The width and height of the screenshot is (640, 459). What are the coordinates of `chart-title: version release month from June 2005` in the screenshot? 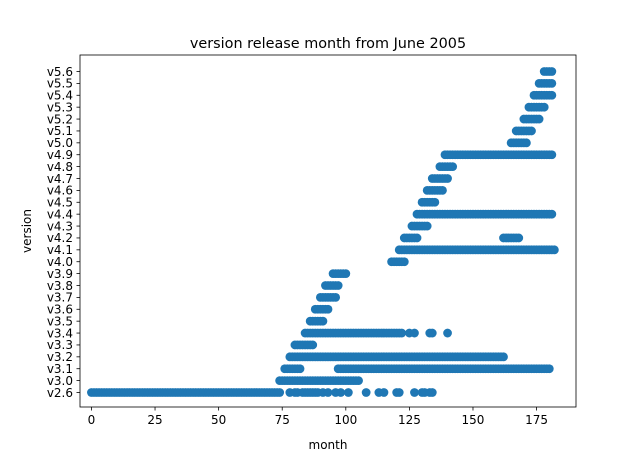 It's located at (328, 44).